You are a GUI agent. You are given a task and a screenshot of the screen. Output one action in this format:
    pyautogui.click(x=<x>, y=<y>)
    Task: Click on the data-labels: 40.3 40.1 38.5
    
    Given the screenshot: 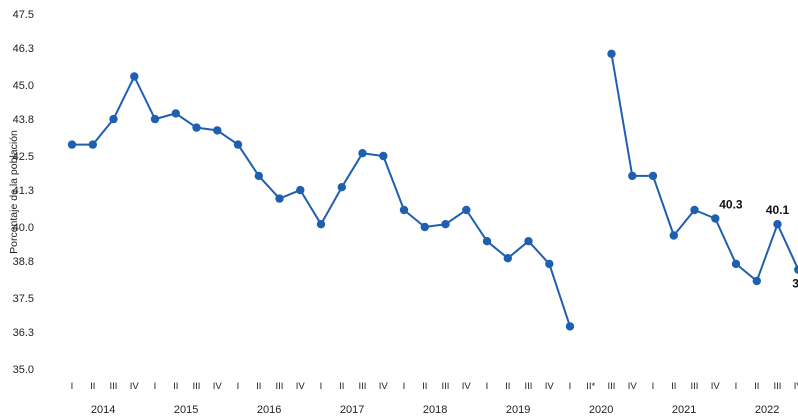 What is the action you would take?
    pyautogui.click(x=758, y=243)
    